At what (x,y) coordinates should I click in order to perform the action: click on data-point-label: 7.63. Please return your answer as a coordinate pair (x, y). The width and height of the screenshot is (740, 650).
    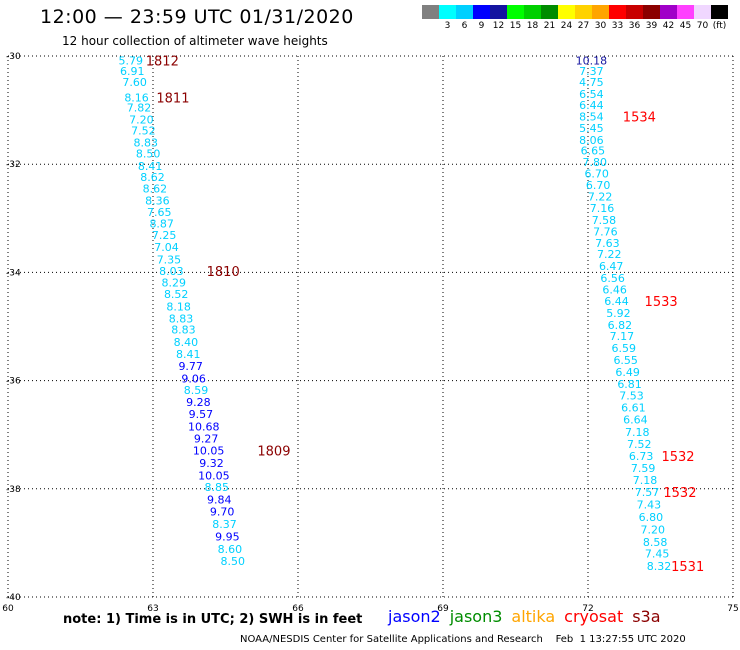
    Looking at the image, I should click on (607, 243).